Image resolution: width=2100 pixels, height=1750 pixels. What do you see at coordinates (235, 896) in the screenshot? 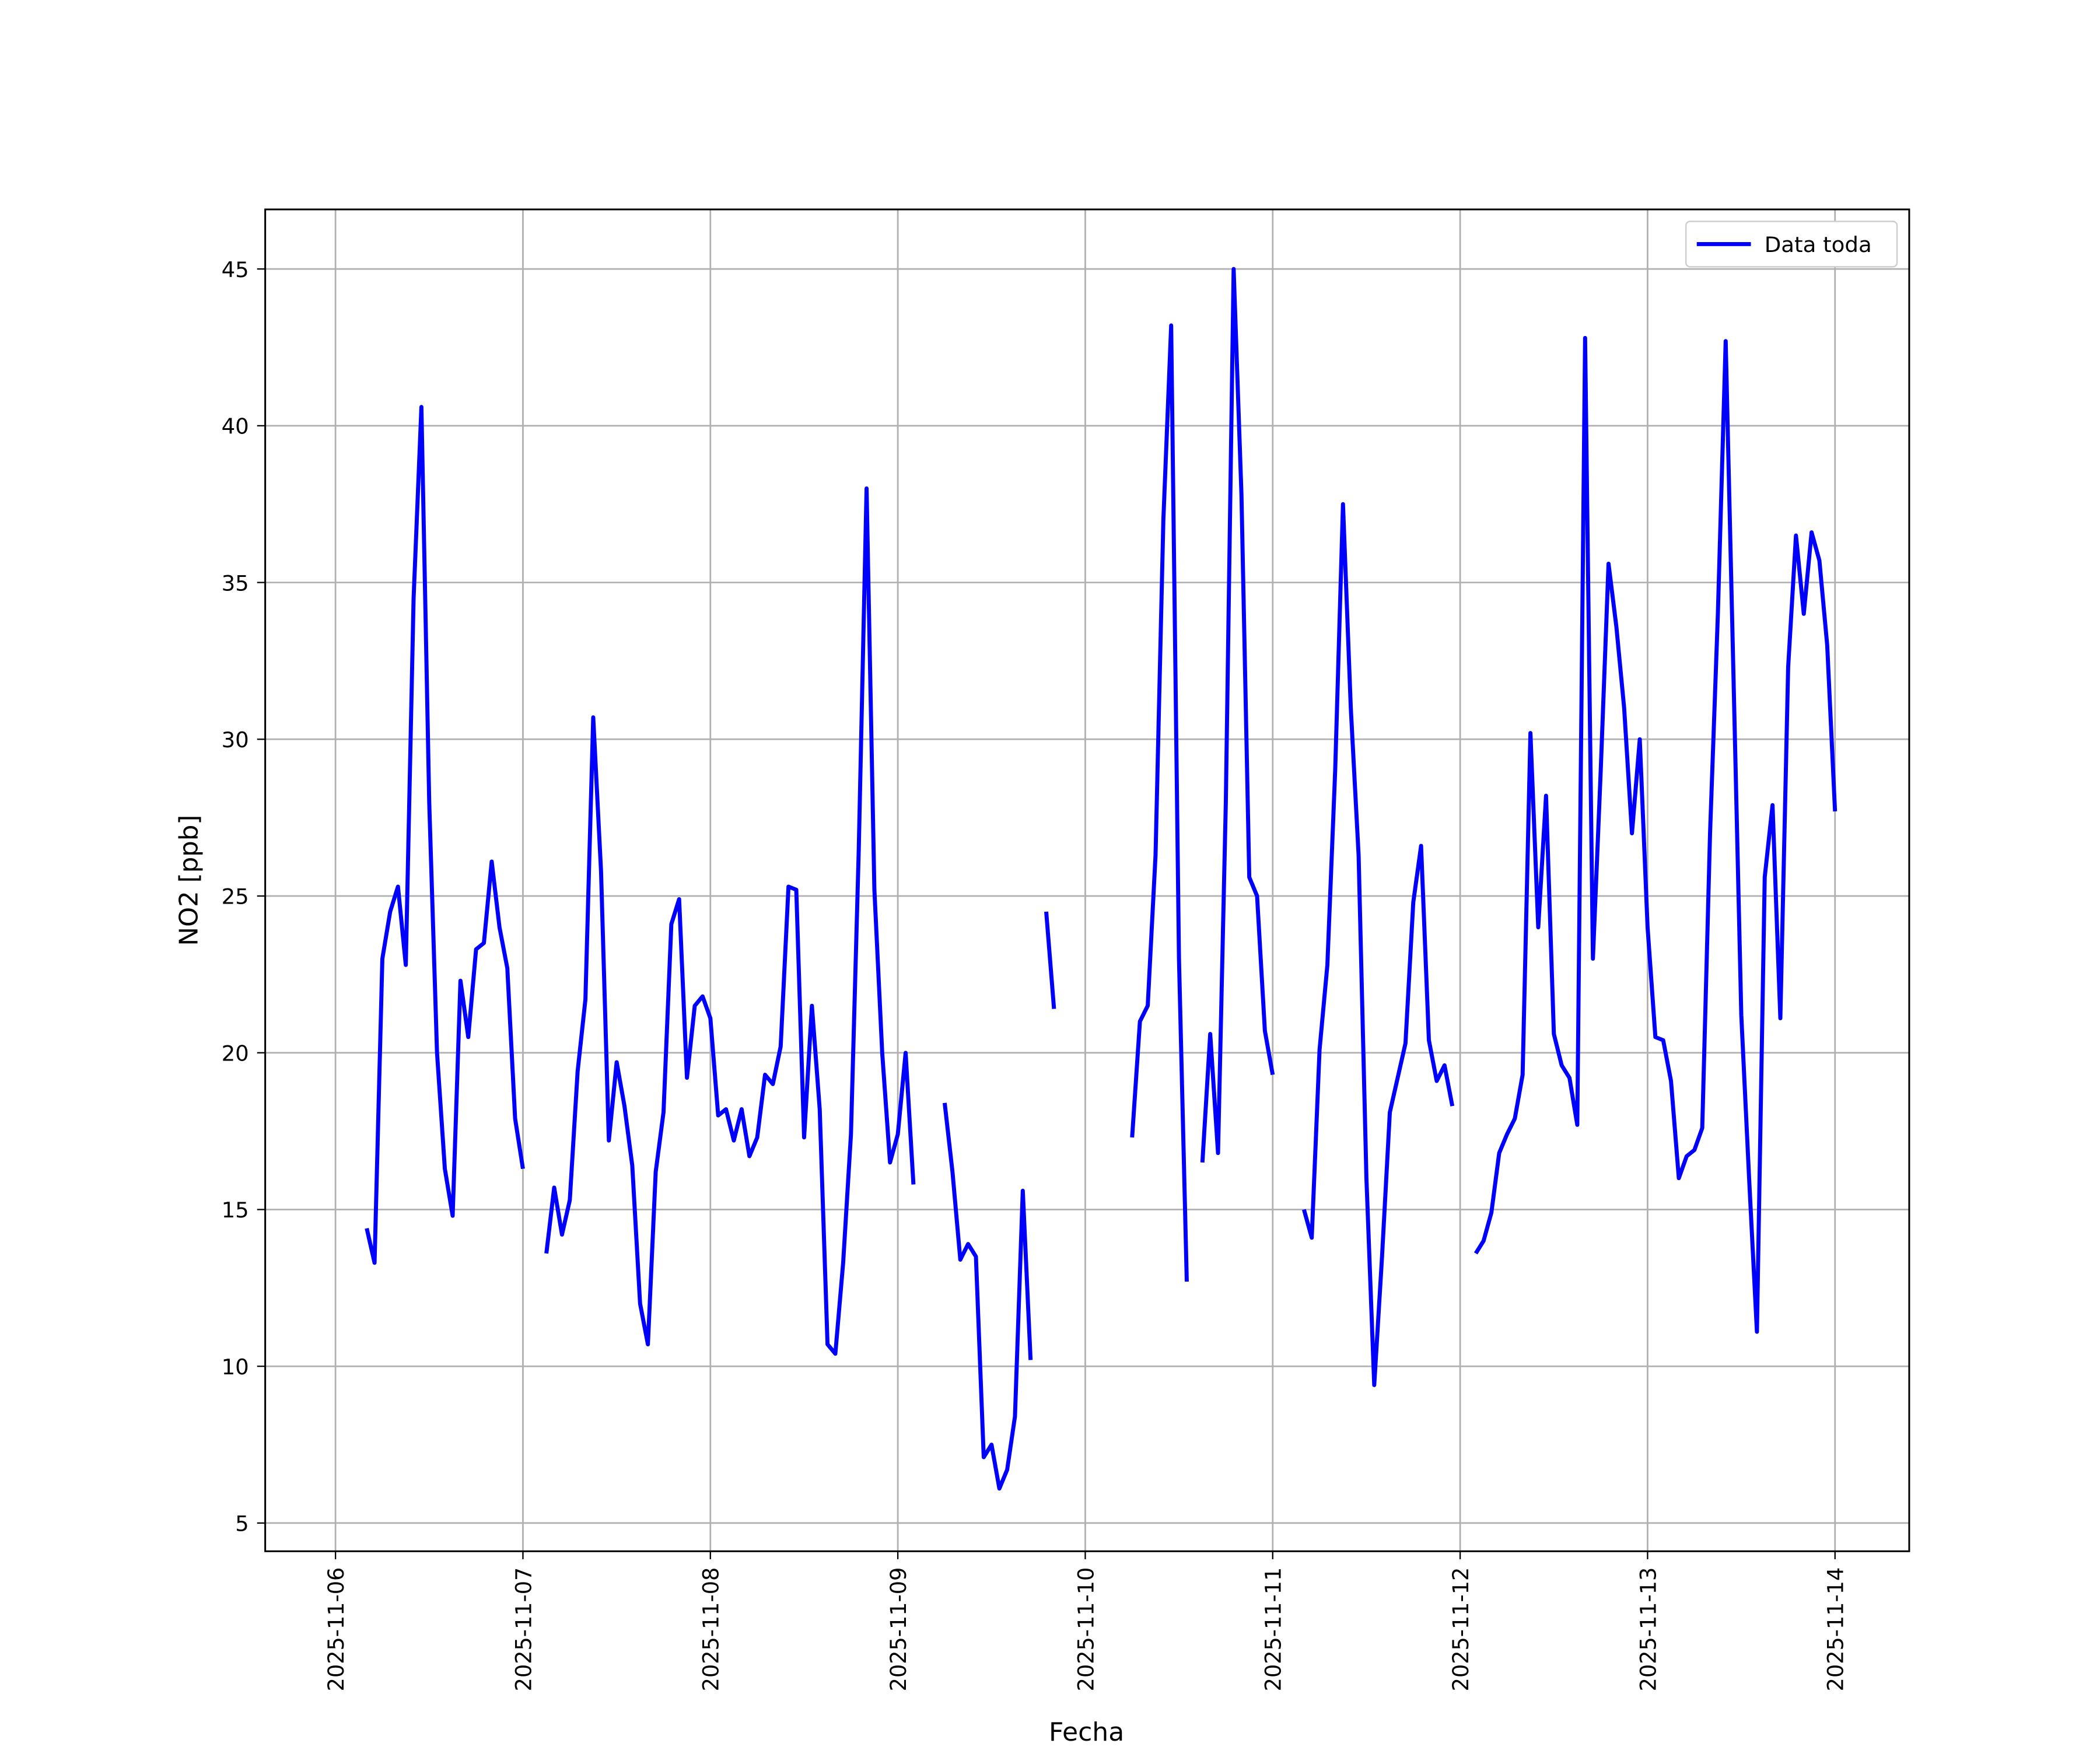
I see `y-tick-label: 25` at bounding box center [235, 896].